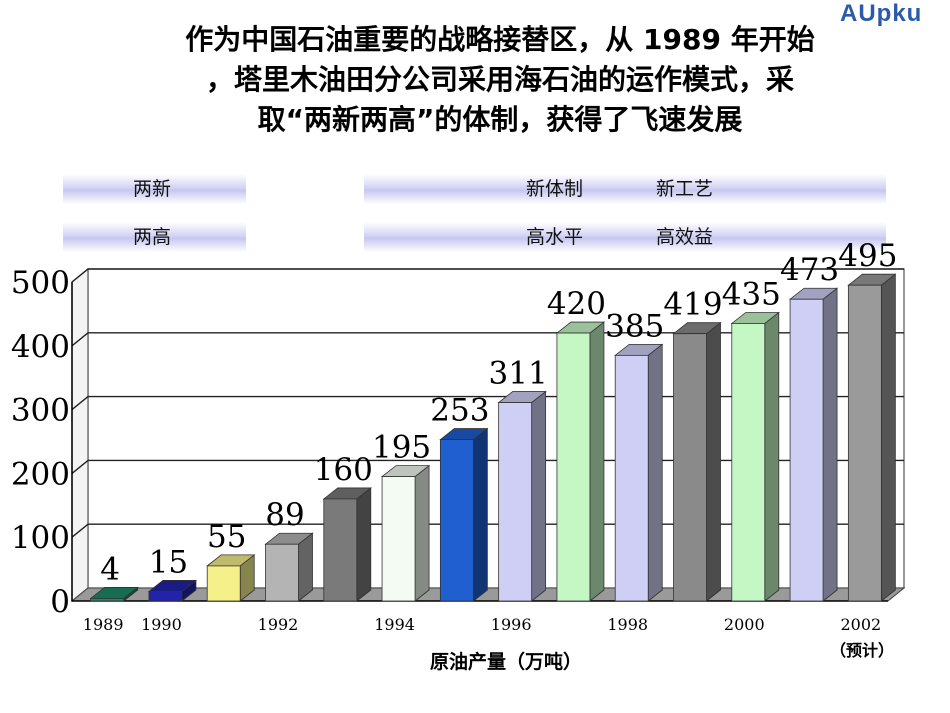 Image resolution: width=950 pixels, height=713 pixels. I want to click on title-line-3: 取“两新两高”的体制，获得了飞速发展, so click(500, 119).